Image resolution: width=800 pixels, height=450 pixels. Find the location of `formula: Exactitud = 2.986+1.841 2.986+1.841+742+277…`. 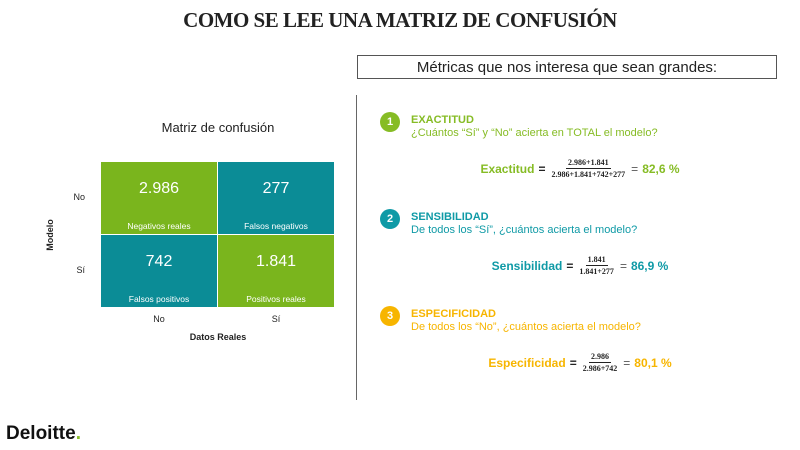

formula: Exactitud = 2.986+1.841 2.986+1.841+742+277… is located at coordinates (580, 168).